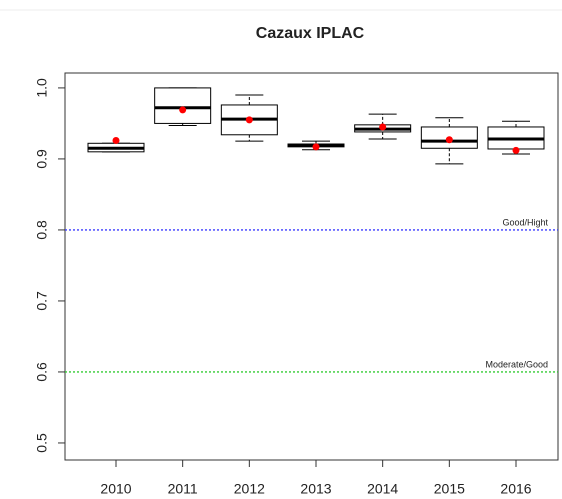  Describe the element at coordinates (249, 489) in the screenshot. I see `x-tick-label: 2012` at that location.